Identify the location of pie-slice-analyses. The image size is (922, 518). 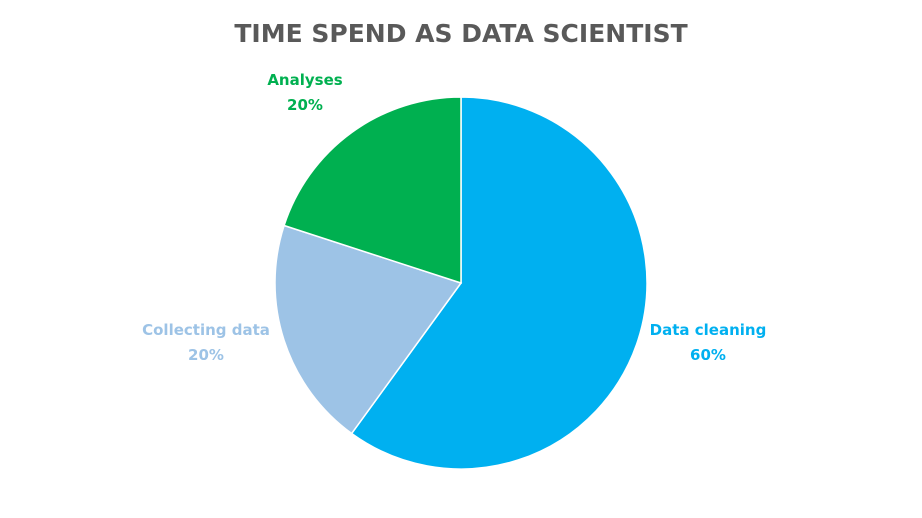
(372, 190).